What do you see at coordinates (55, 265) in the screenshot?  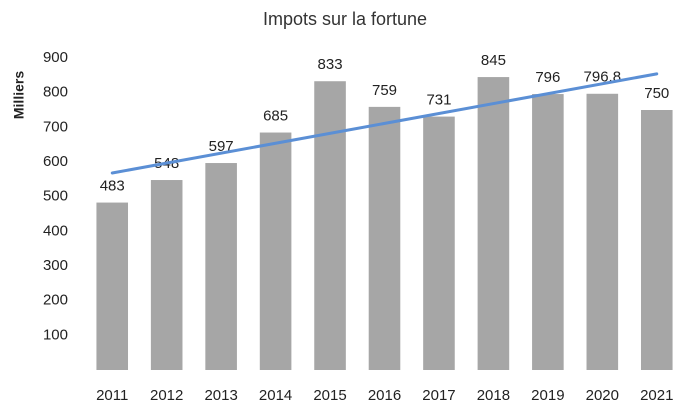 I see `y-tick-label: 300` at bounding box center [55, 265].